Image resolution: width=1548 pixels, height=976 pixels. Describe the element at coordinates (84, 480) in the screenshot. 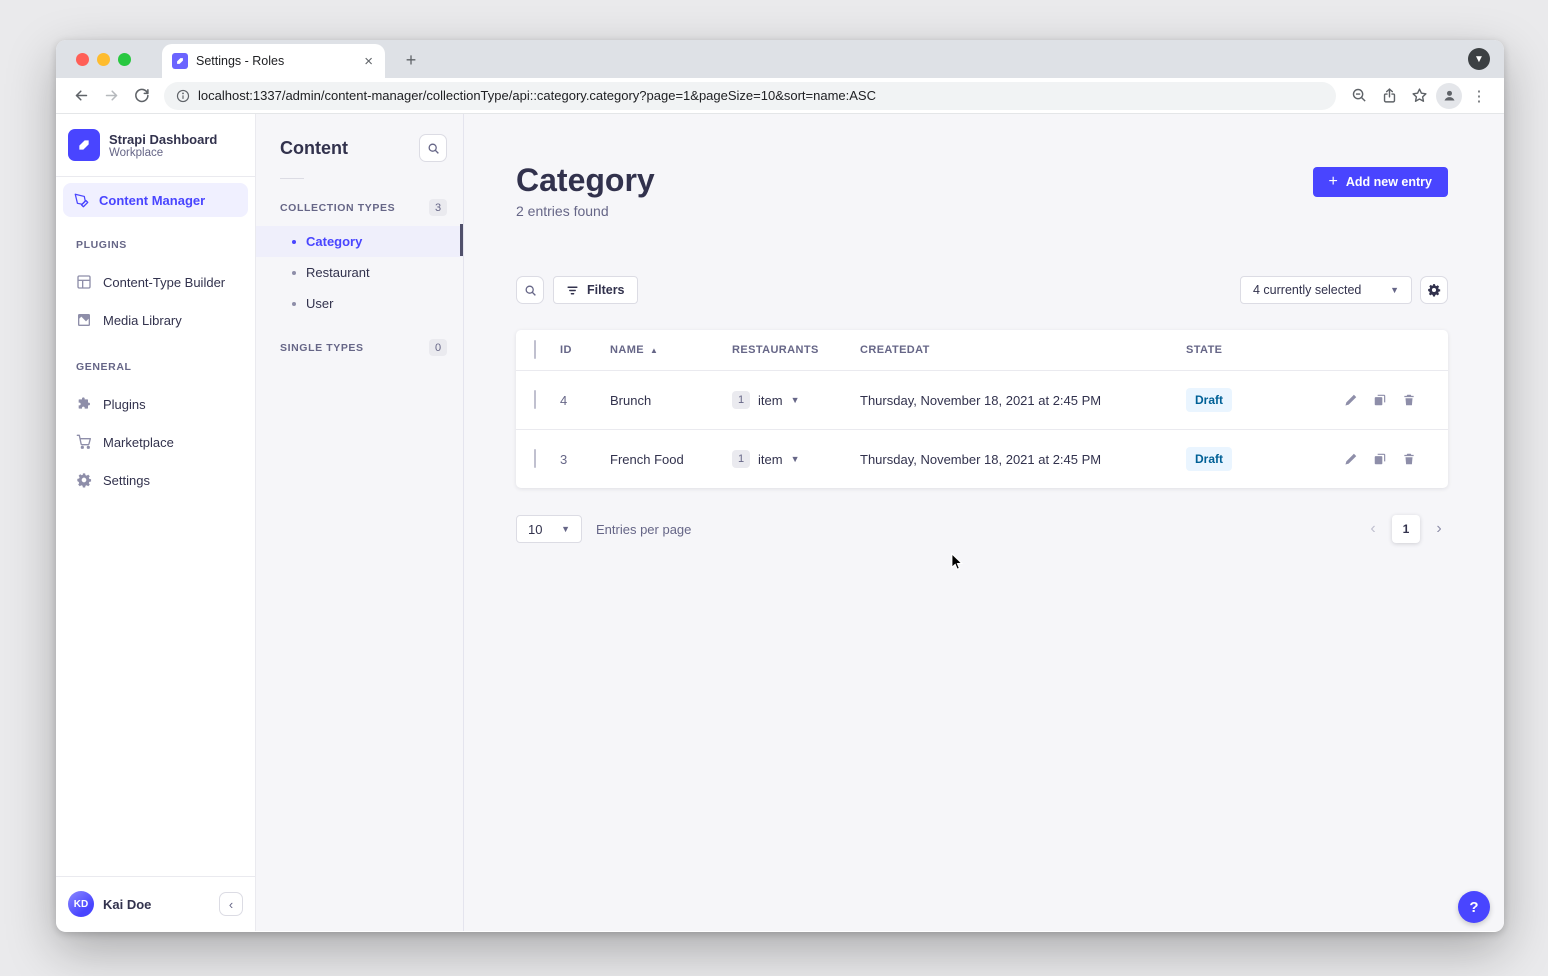

I see `gear-icon` at that location.